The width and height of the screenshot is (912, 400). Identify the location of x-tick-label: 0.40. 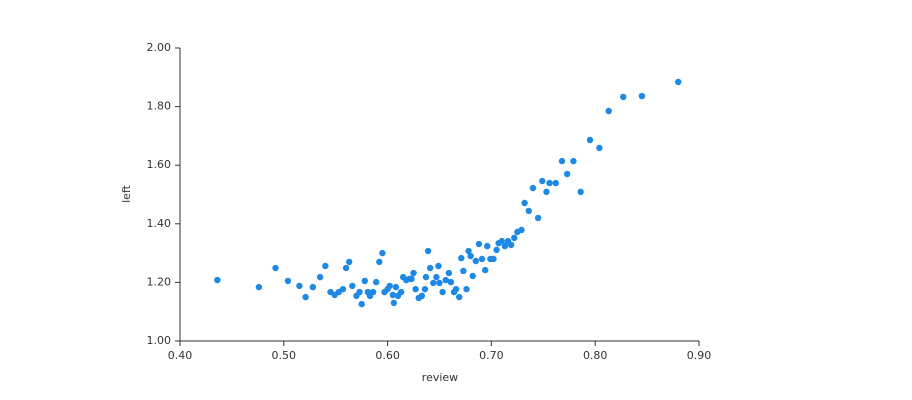
(180, 355).